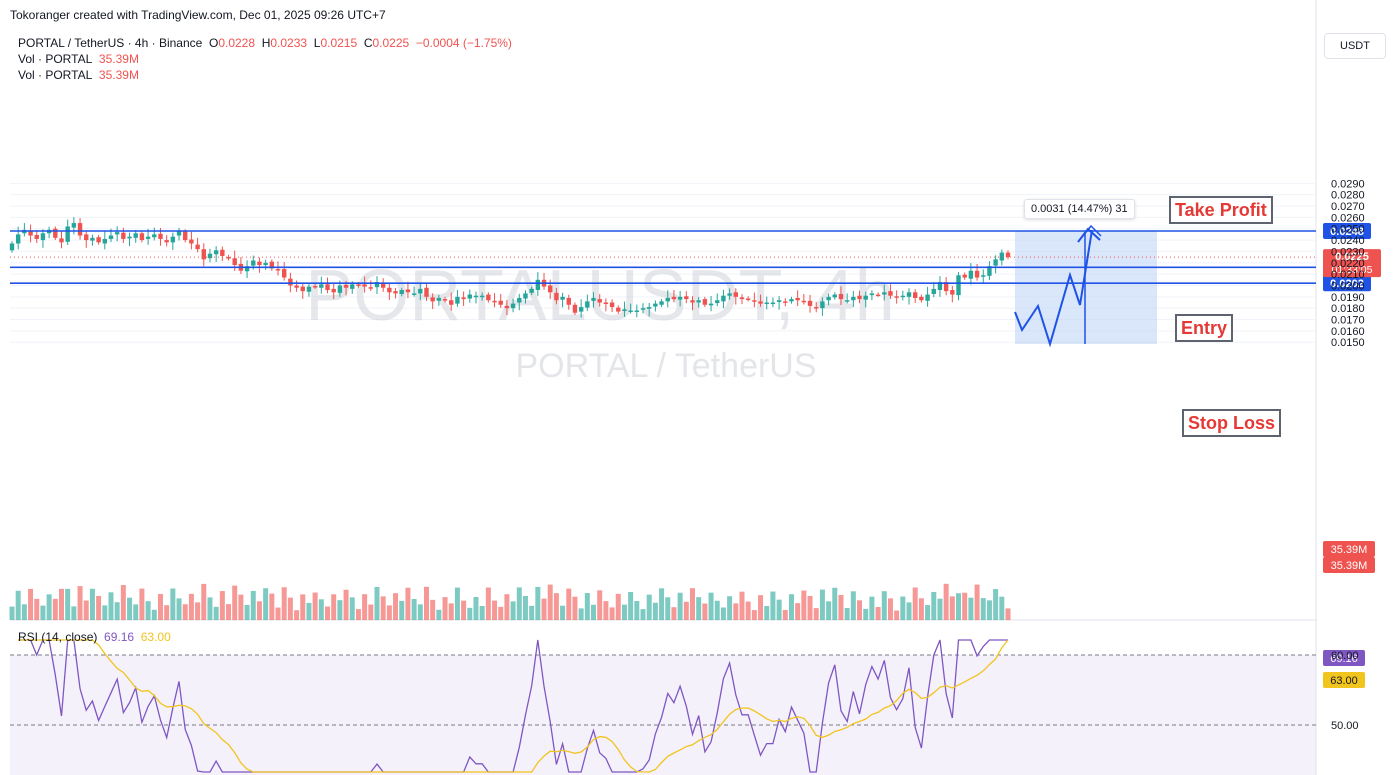  Describe the element at coordinates (1349, 565) in the screenshot. I see `volume-badge` at that location.